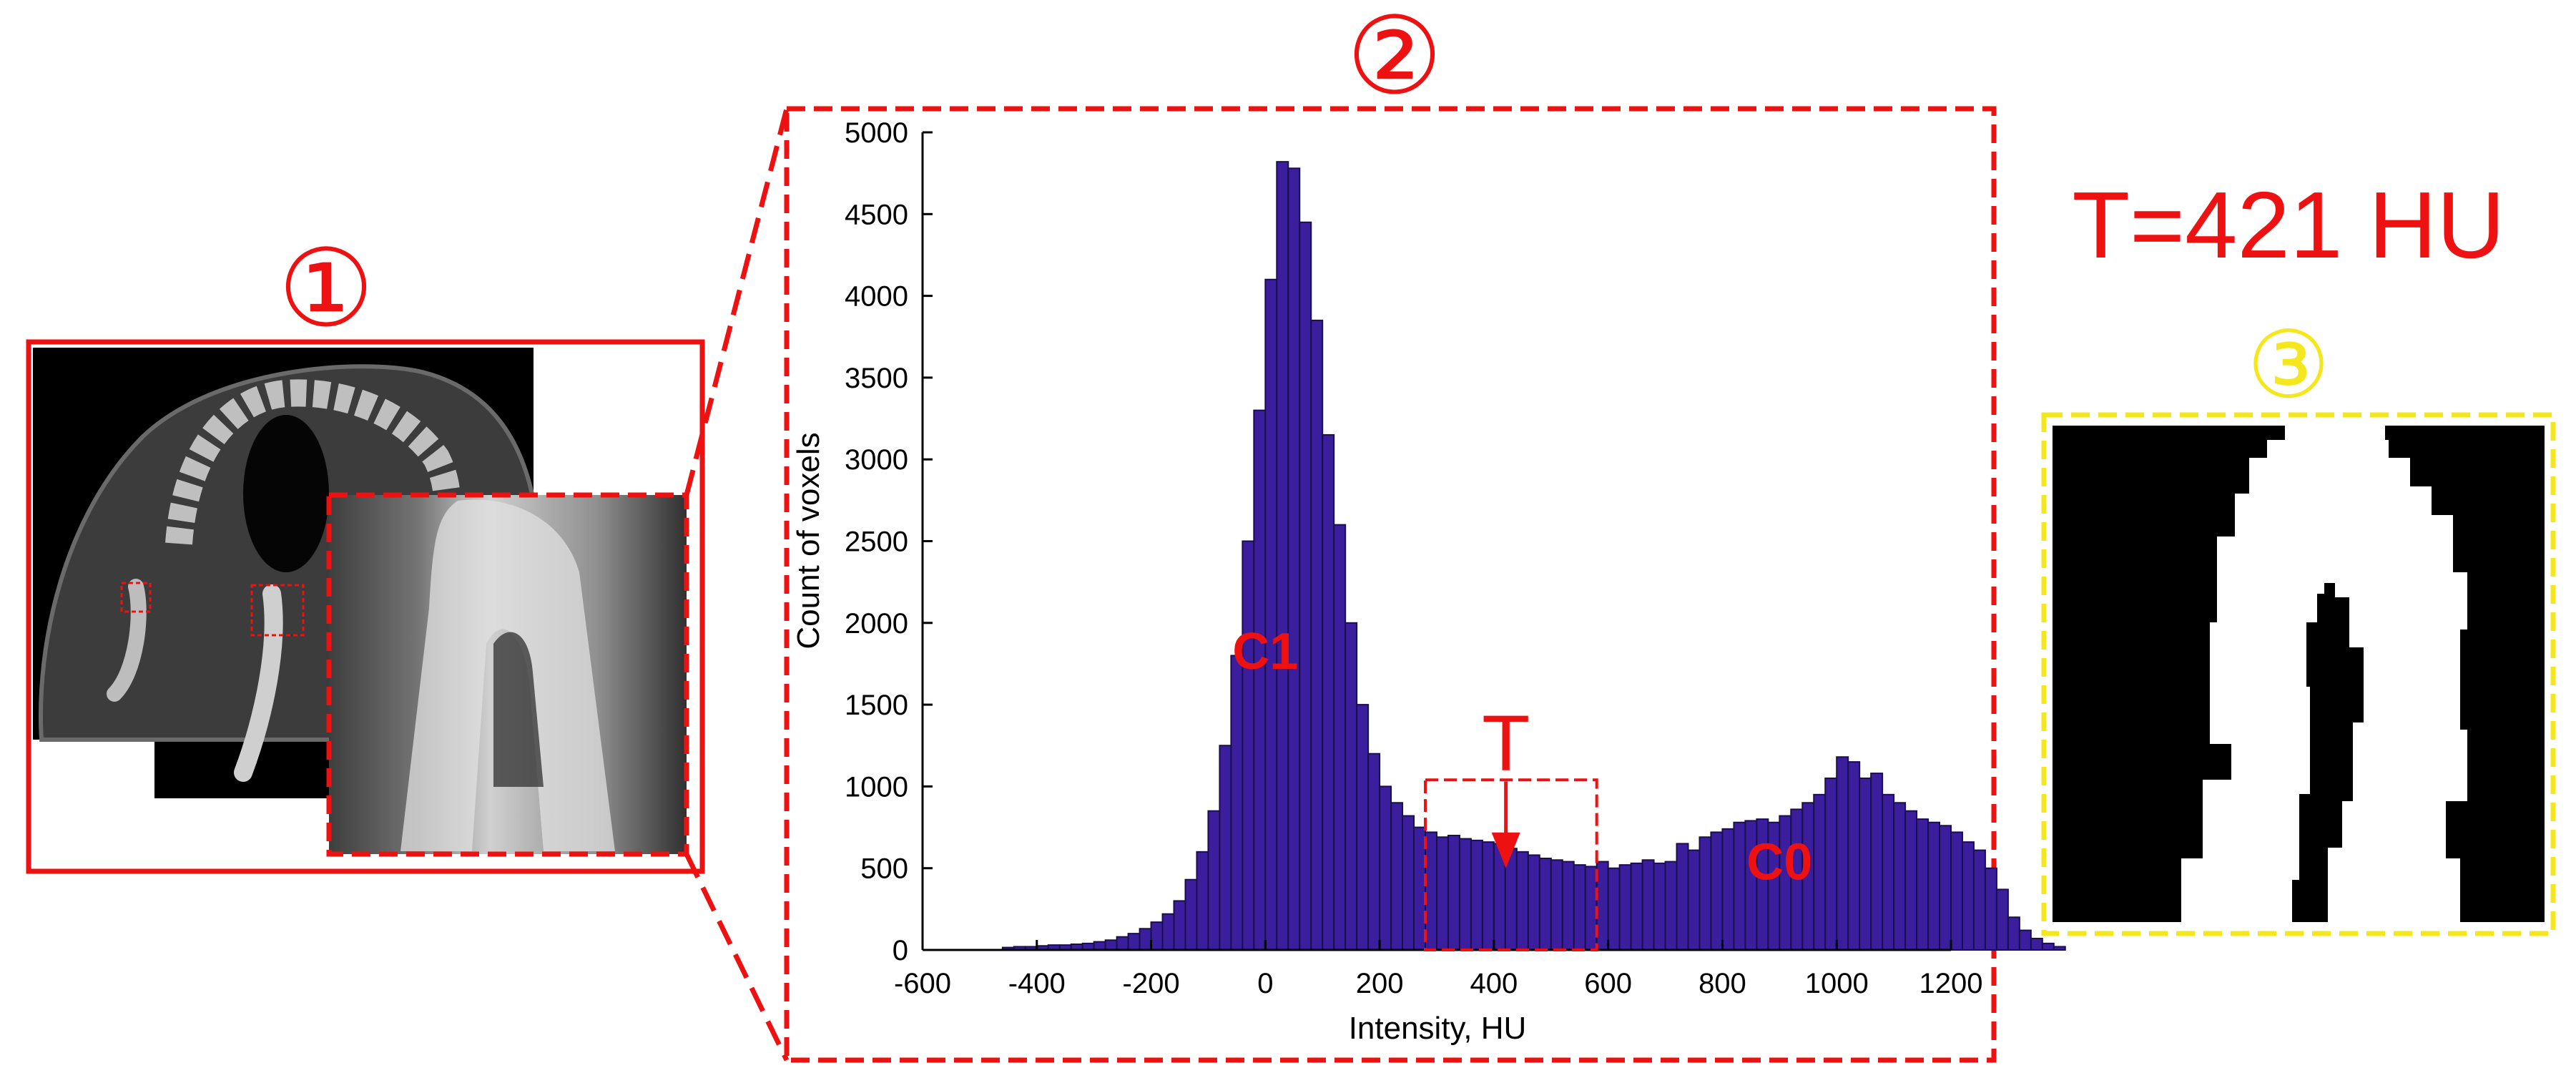 The image size is (2576, 1078). What do you see at coordinates (877, 297) in the screenshot?
I see `y-tick-label: 4000` at bounding box center [877, 297].